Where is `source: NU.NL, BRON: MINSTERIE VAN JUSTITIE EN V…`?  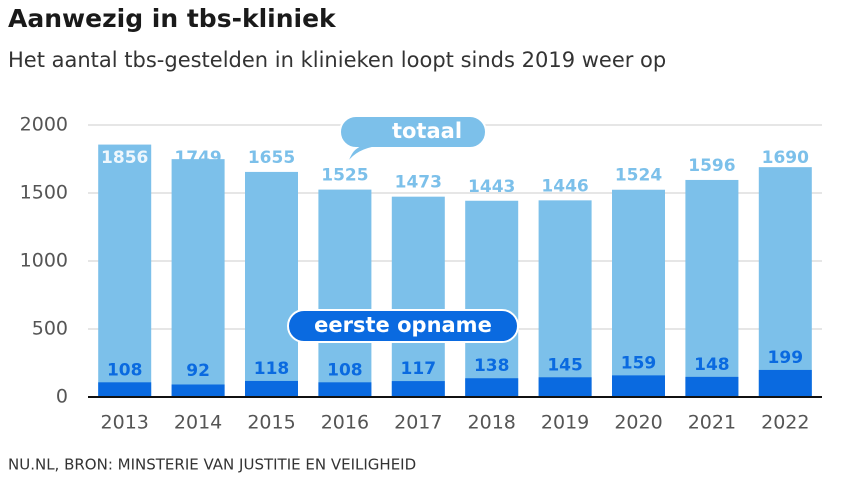
source: NU.NL, BRON: MINSTERIE VAN JUSTITIE EN V… is located at coordinates (212, 465).